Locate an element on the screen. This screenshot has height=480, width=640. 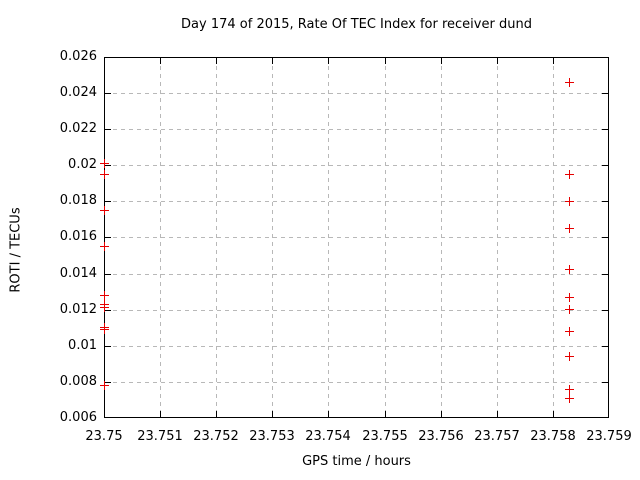
y-tick-label: 0.014 is located at coordinates (78, 273).